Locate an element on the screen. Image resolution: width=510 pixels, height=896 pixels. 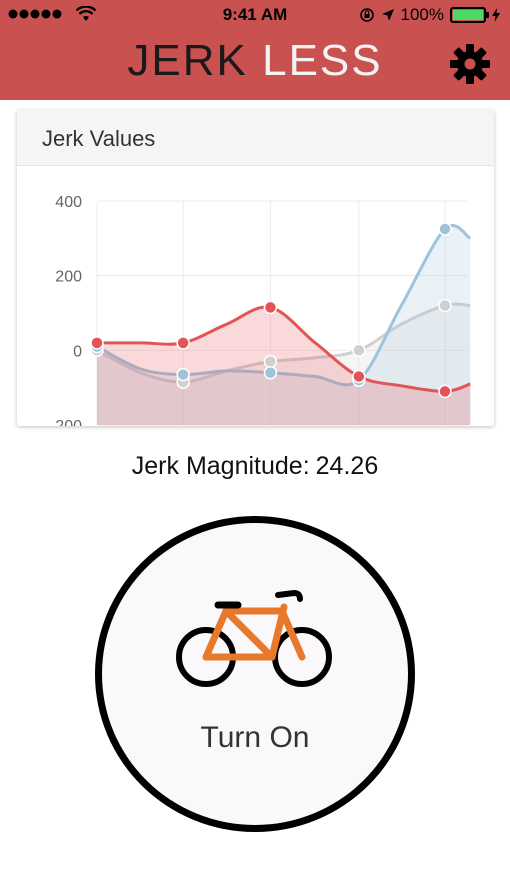
status-time: 9:41 AM is located at coordinates (255, 14).